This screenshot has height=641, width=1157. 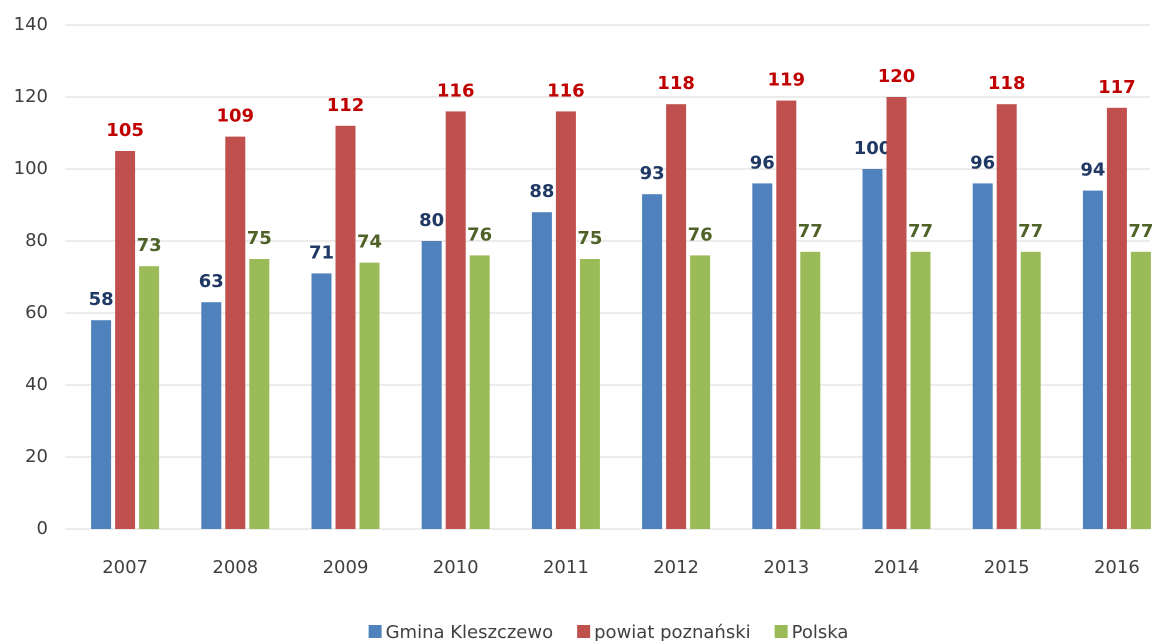 I want to click on y-tick-label: 20, so click(x=36, y=456).